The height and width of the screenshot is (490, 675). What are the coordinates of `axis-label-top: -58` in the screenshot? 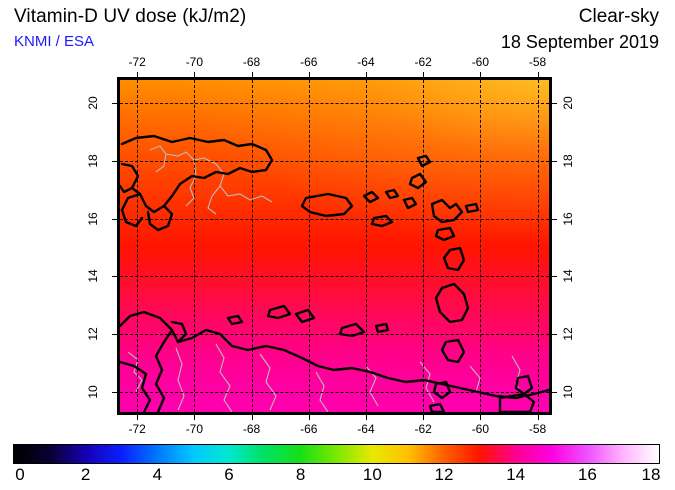 It's located at (537, 62).